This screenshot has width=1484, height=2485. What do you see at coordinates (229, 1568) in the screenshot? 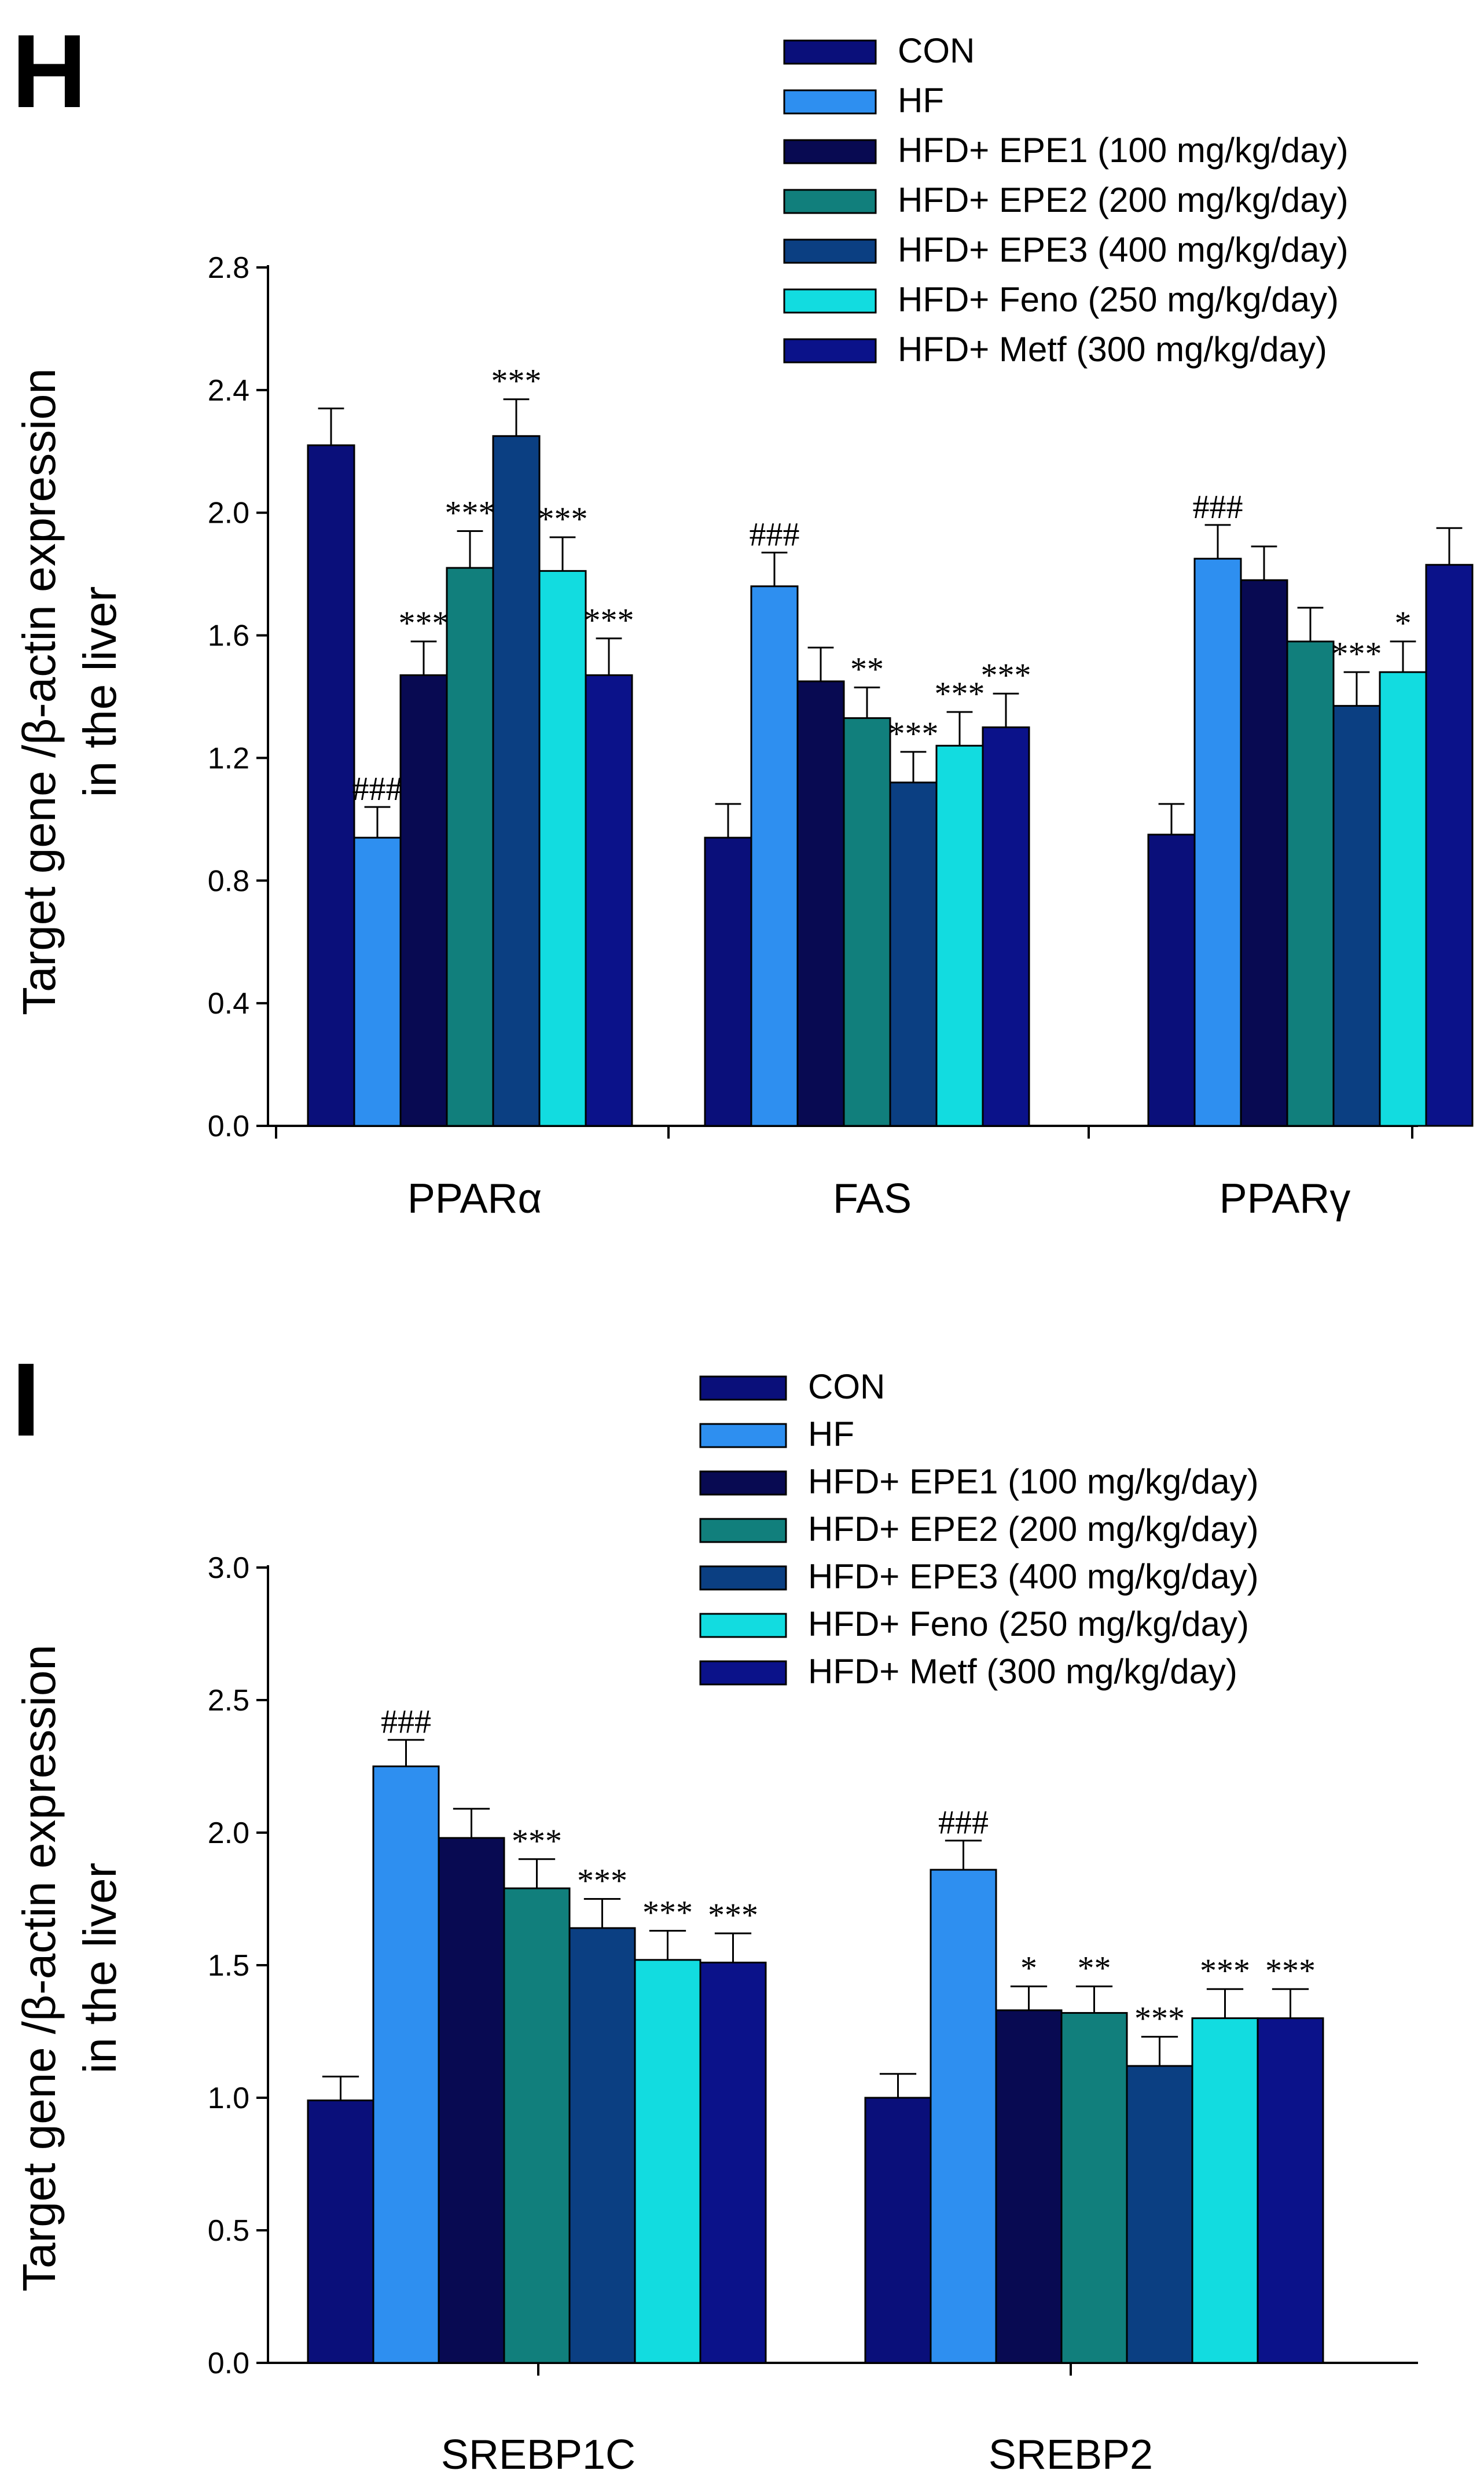
I see `y-tick-label: 3.0` at bounding box center [229, 1568].